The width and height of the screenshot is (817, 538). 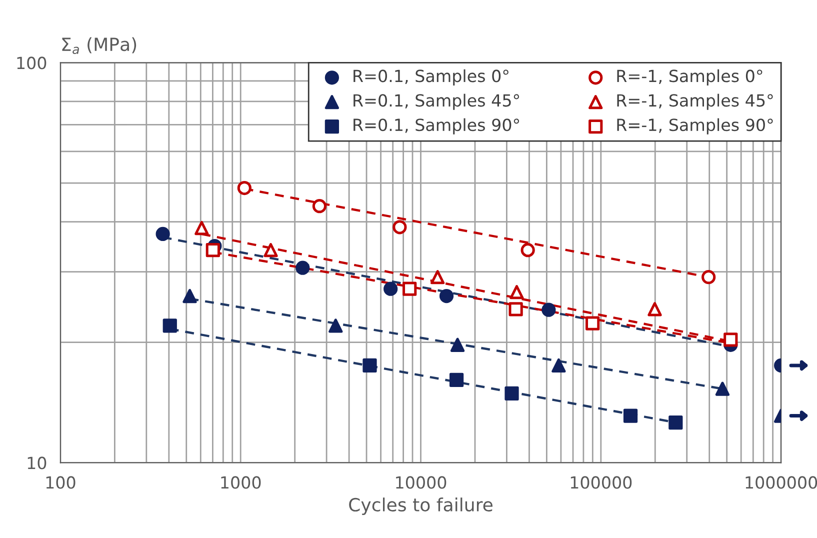 What do you see at coordinates (420, 507) in the screenshot?
I see `x-axis-title: Cycles to failure` at bounding box center [420, 507].